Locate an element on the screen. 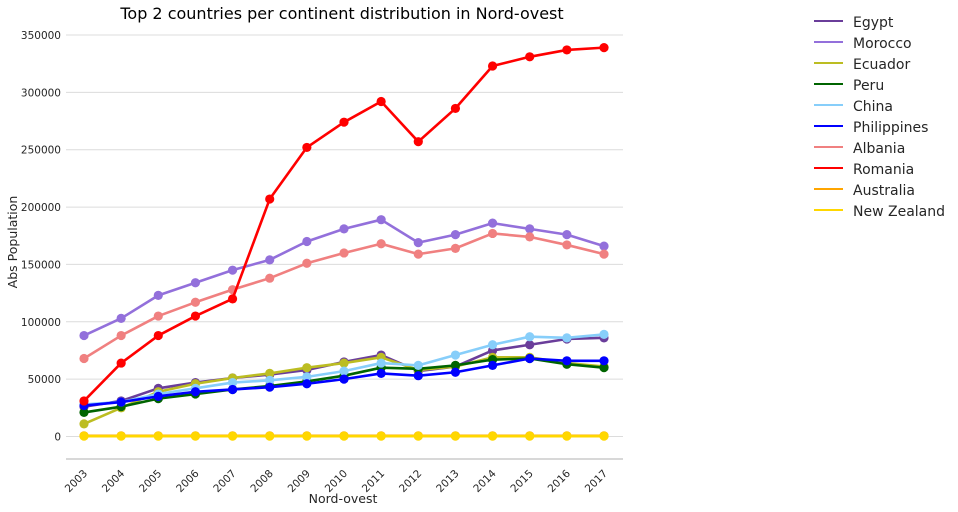 The height and width of the screenshot is (512, 958). series-morocco is located at coordinates (344, 278).